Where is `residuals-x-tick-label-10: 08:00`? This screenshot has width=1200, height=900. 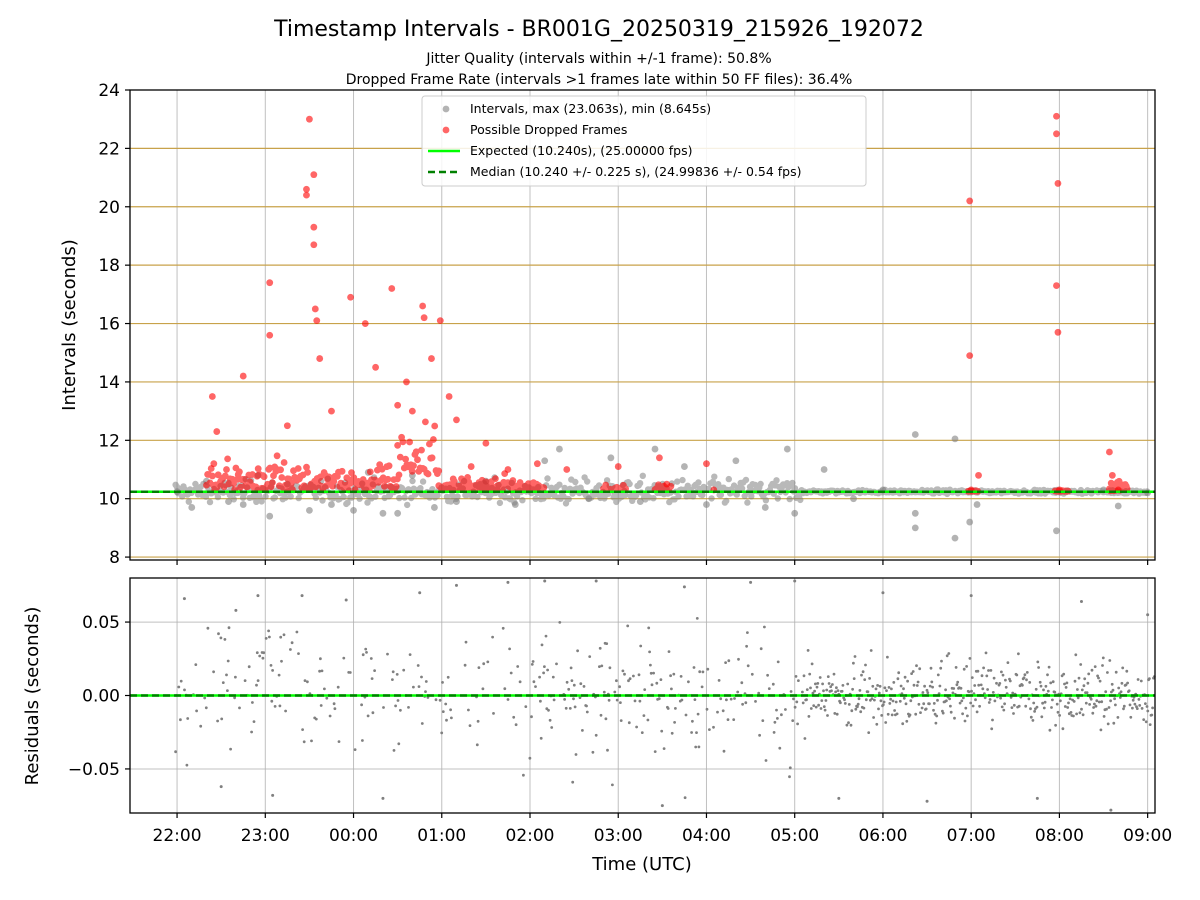
residuals-x-tick-label-10: 08:00 is located at coordinates (1059, 836).